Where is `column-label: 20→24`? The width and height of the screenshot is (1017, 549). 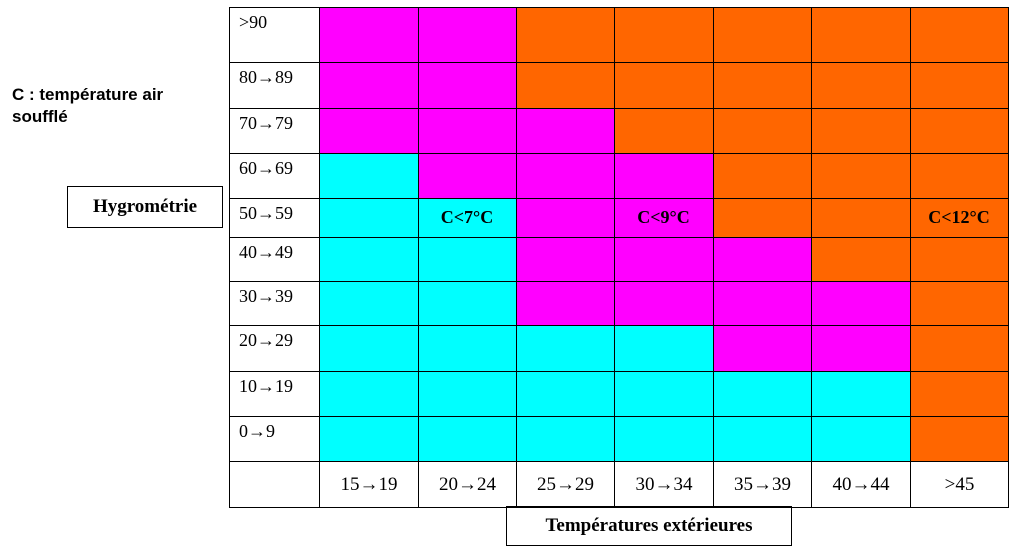 column-label: 20→24 is located at coordinates (467, 484).